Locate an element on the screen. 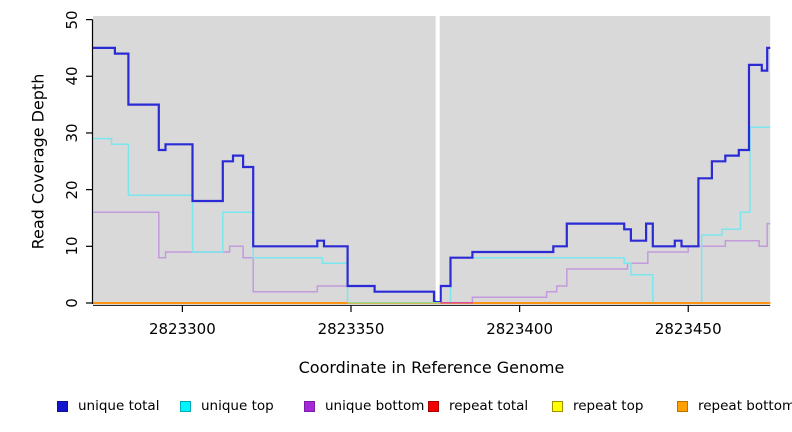  y-axis-title: Read Coverage Depth is located at coordinates (38, 161).